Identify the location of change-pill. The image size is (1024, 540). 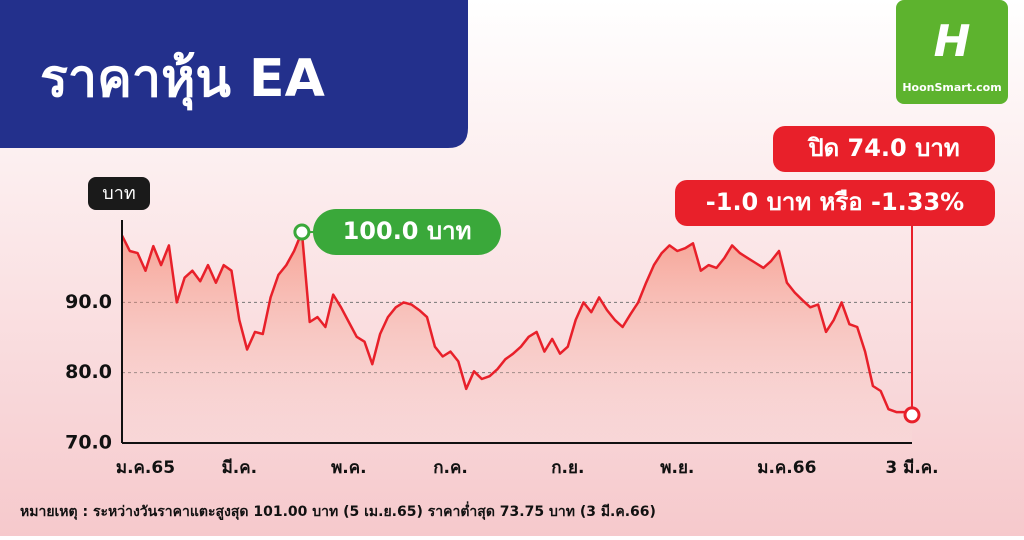
(835, 203).